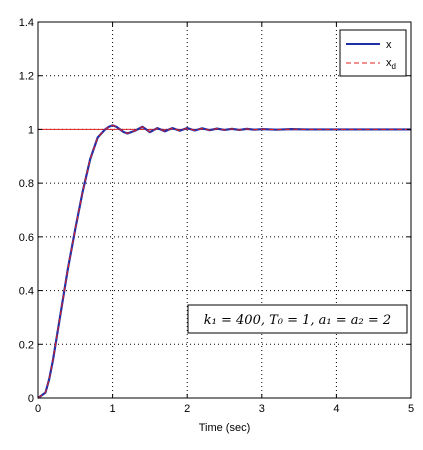  I want to click on x-tick-labels: 0 1 2 3 4 5, so click(224, 409).